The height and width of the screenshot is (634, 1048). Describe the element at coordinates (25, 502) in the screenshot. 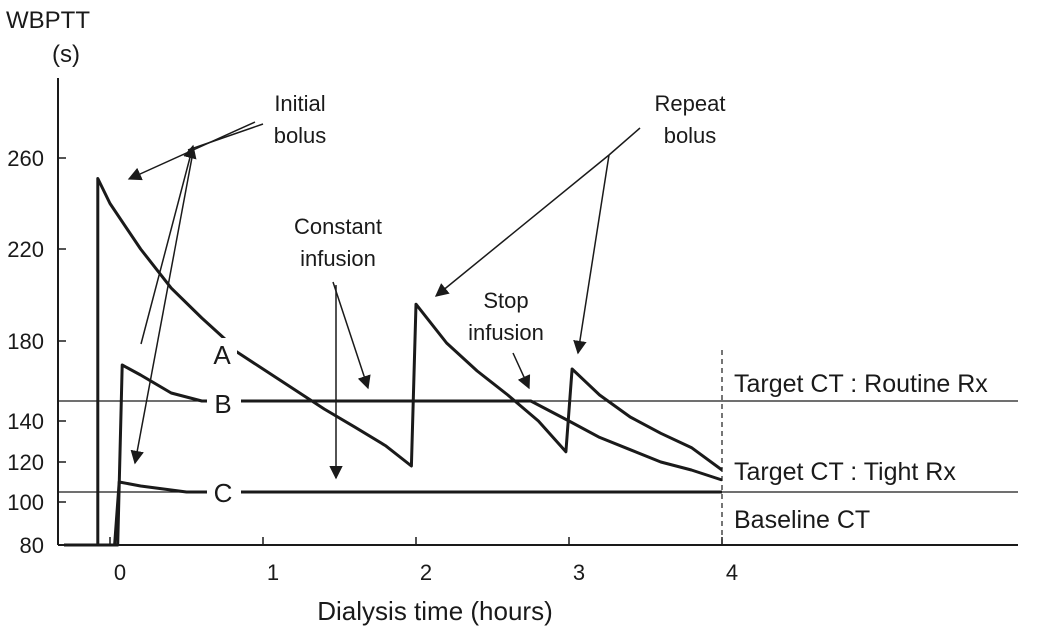

I see `y-tick-label: 100` at that location.